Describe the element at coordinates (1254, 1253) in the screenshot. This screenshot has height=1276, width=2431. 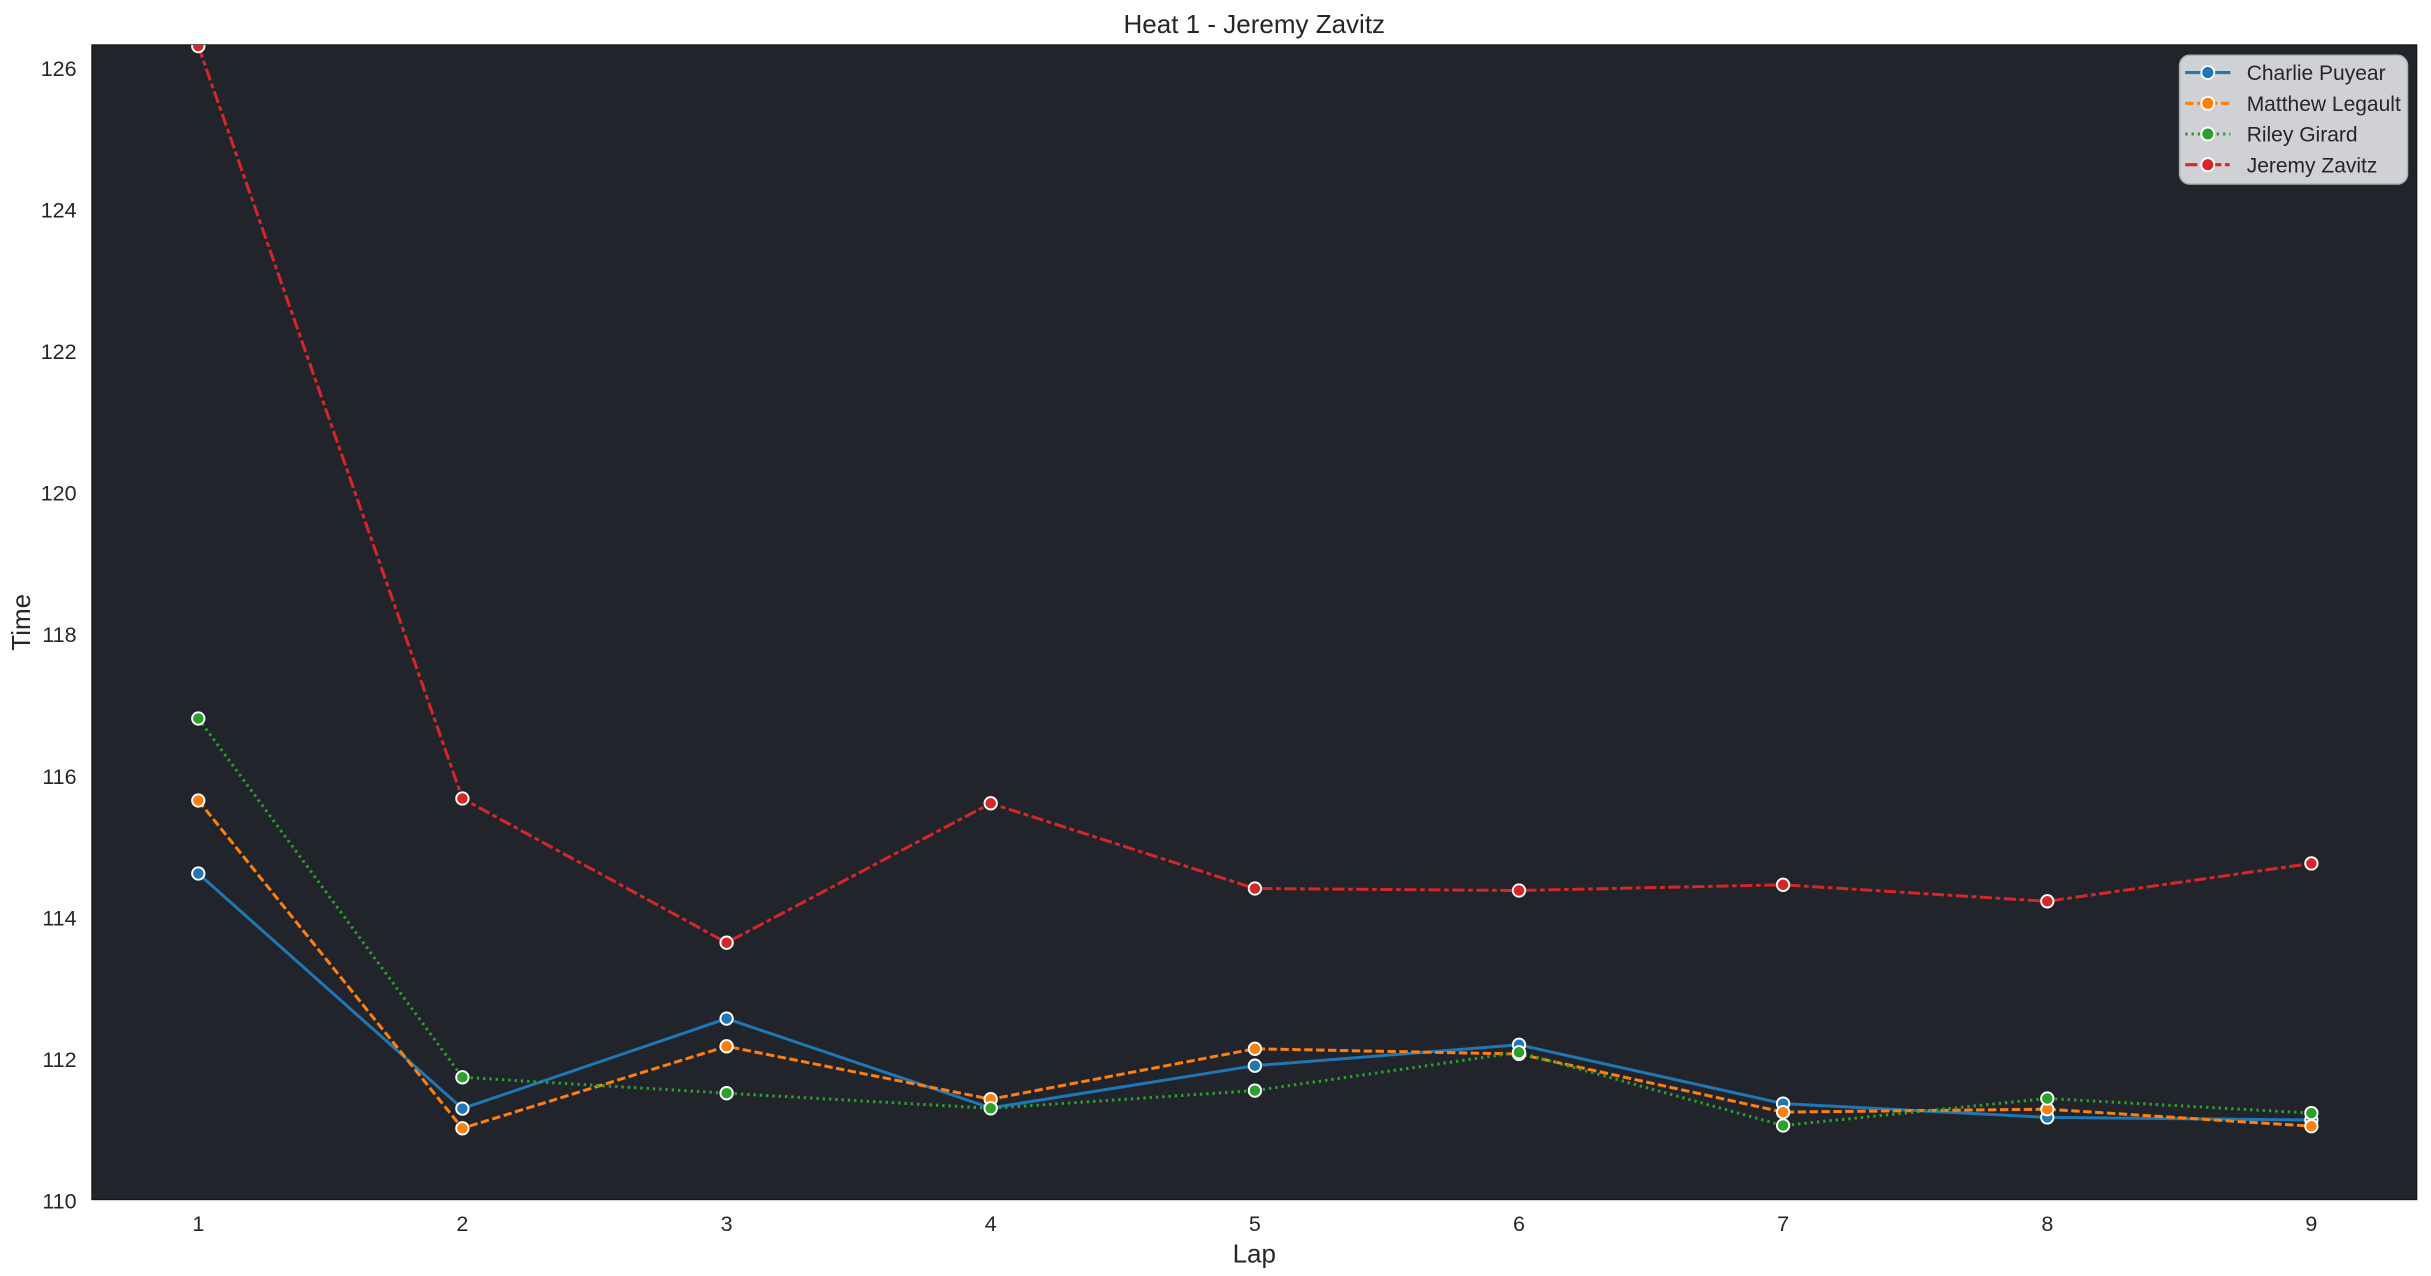
I see `svg-text: Lap` at that location.